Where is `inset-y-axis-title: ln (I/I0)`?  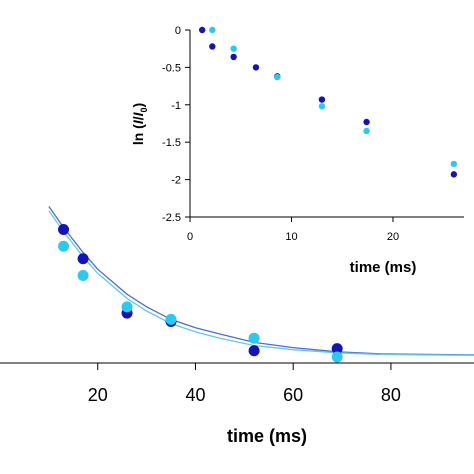 inset-y-axis-title: ln (I/I0) is located at coordinates (139, 124).